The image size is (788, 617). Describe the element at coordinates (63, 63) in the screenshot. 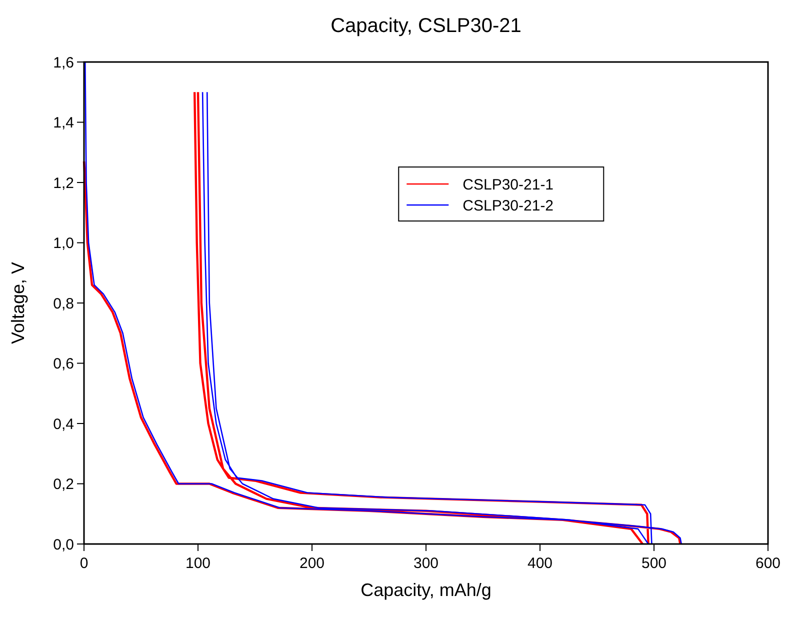

I see `y-tick-label: 1,6` at that location.